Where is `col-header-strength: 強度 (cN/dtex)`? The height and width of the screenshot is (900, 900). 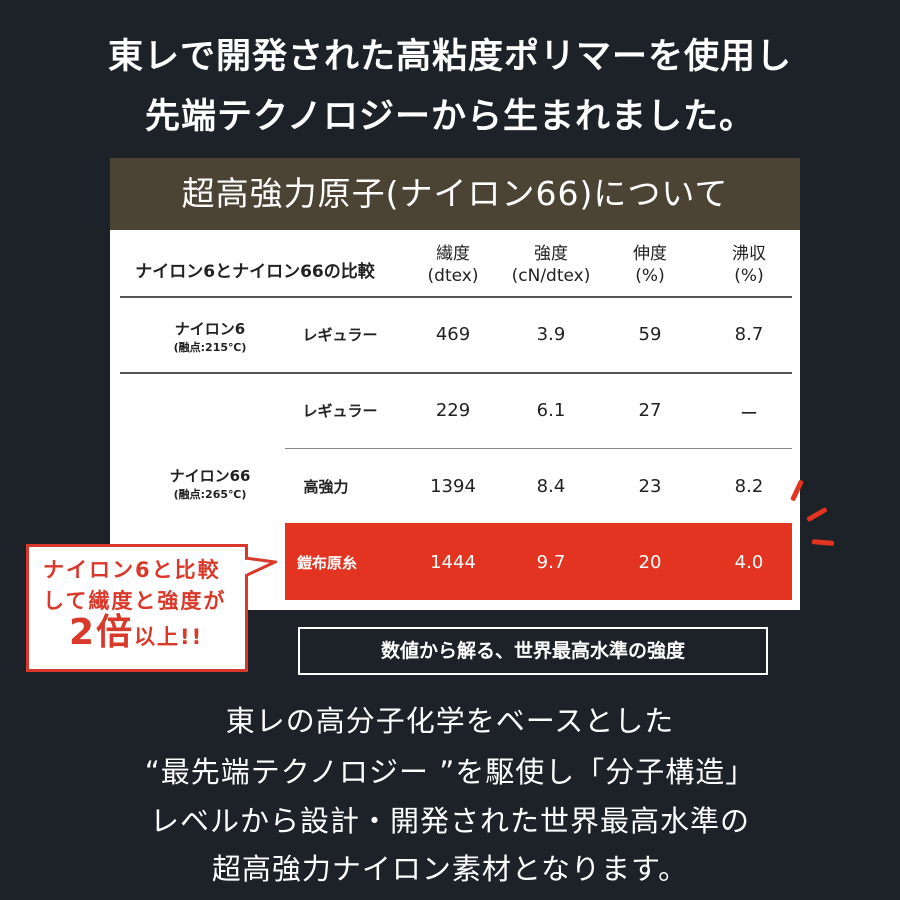
col-header-strength: 強度 (cN/dtex) is located at coordinates (551, 265).